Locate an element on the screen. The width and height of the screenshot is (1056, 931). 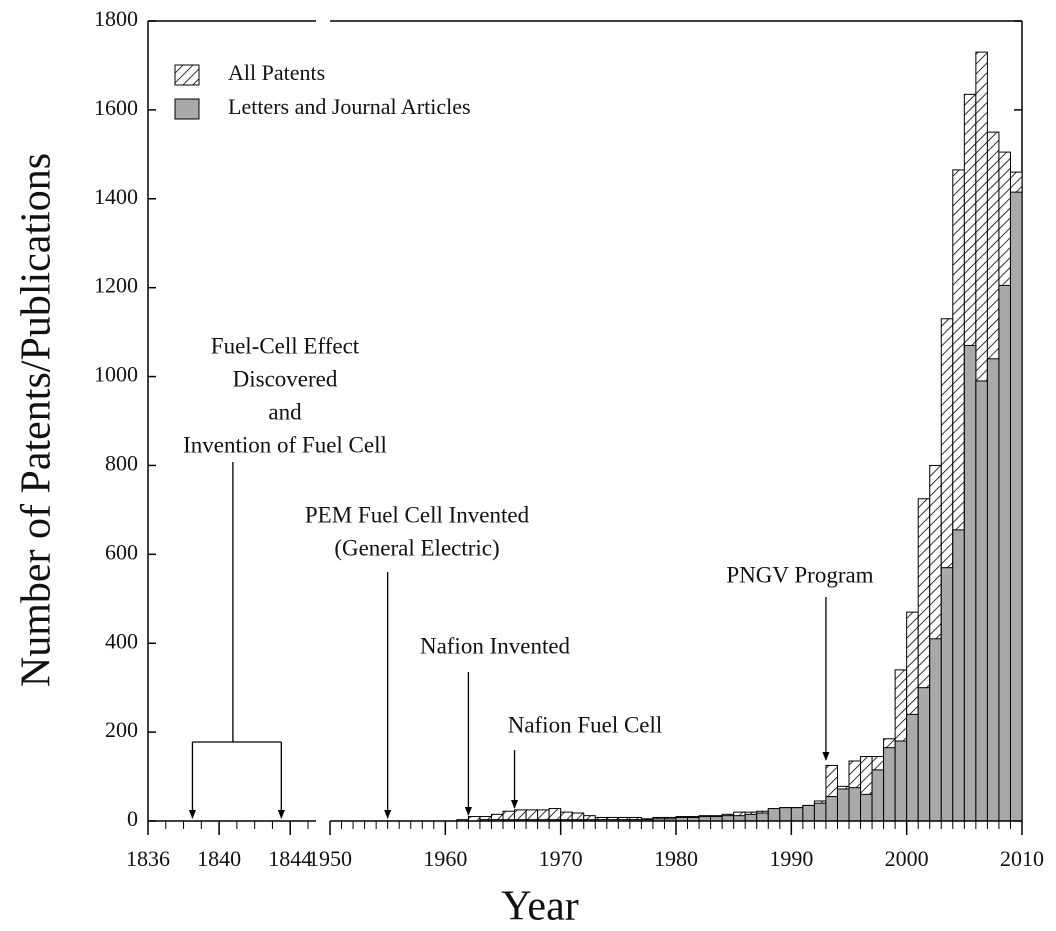
annotation: Fuel-Cell Effect is located at coordinates (285, 345).